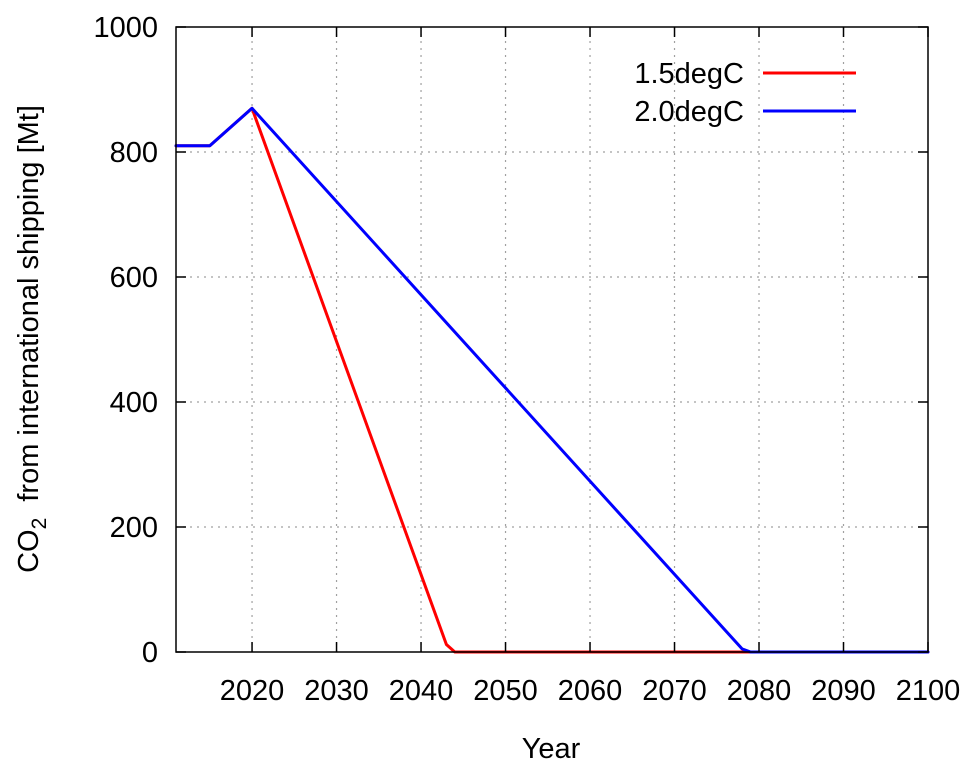 This screenshot has width=966, height=762. I want to click on legend-label-1: 1.5degC, so click(689, 74).